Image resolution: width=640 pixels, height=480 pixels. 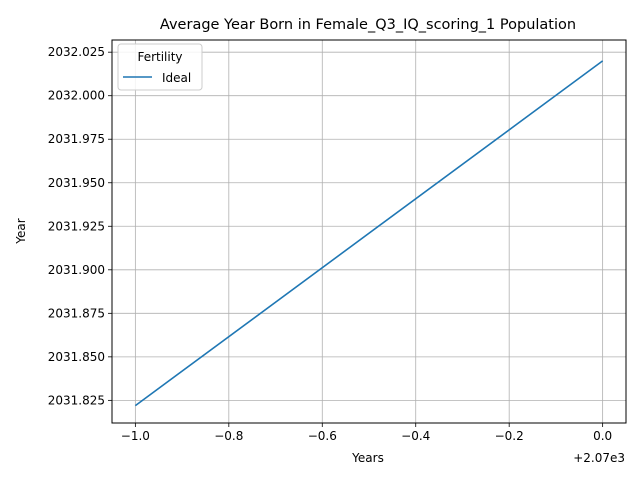 What do you see at coordinates (322, 436) in the screenshot?
I see `x-tick-label: −0.6` at bounding box center [322, 436].